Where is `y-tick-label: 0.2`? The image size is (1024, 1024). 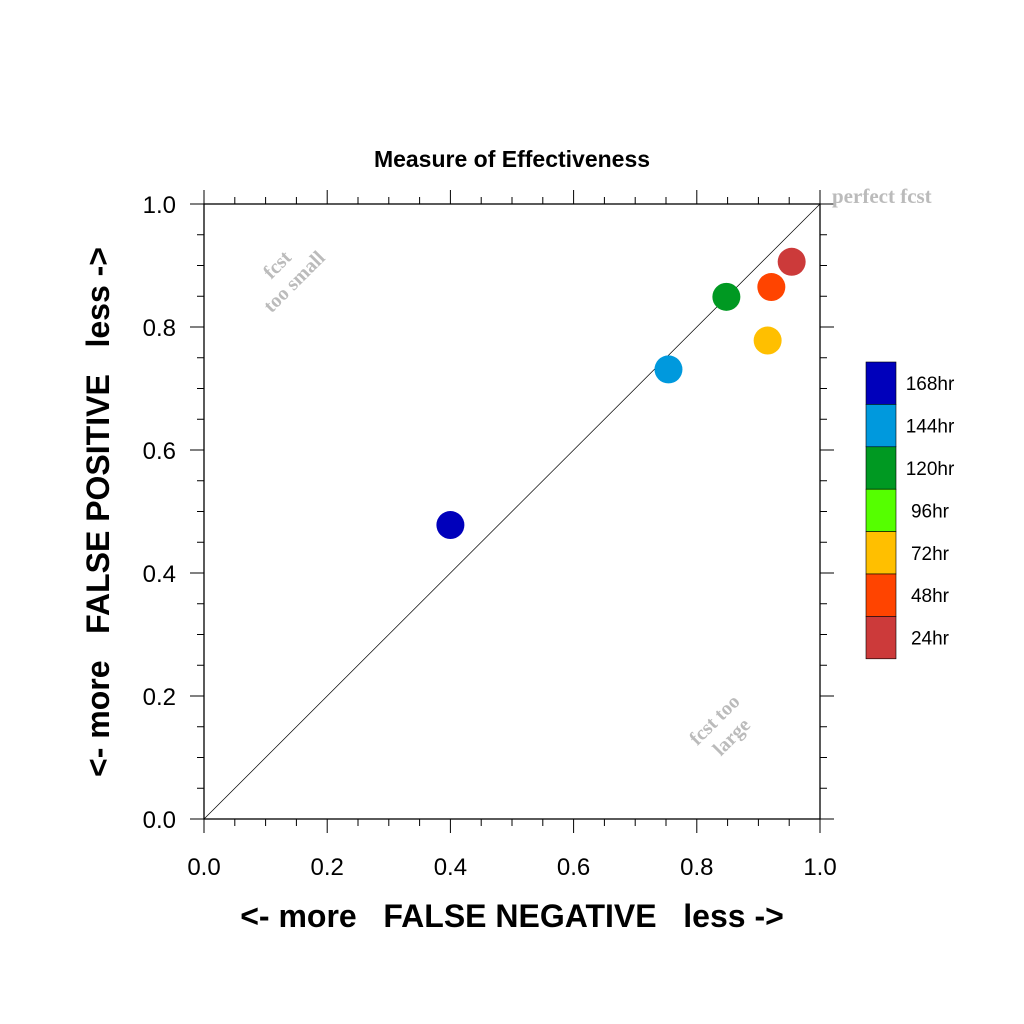
y-tick-label: 0.2 is located at coordinates (159, 697).